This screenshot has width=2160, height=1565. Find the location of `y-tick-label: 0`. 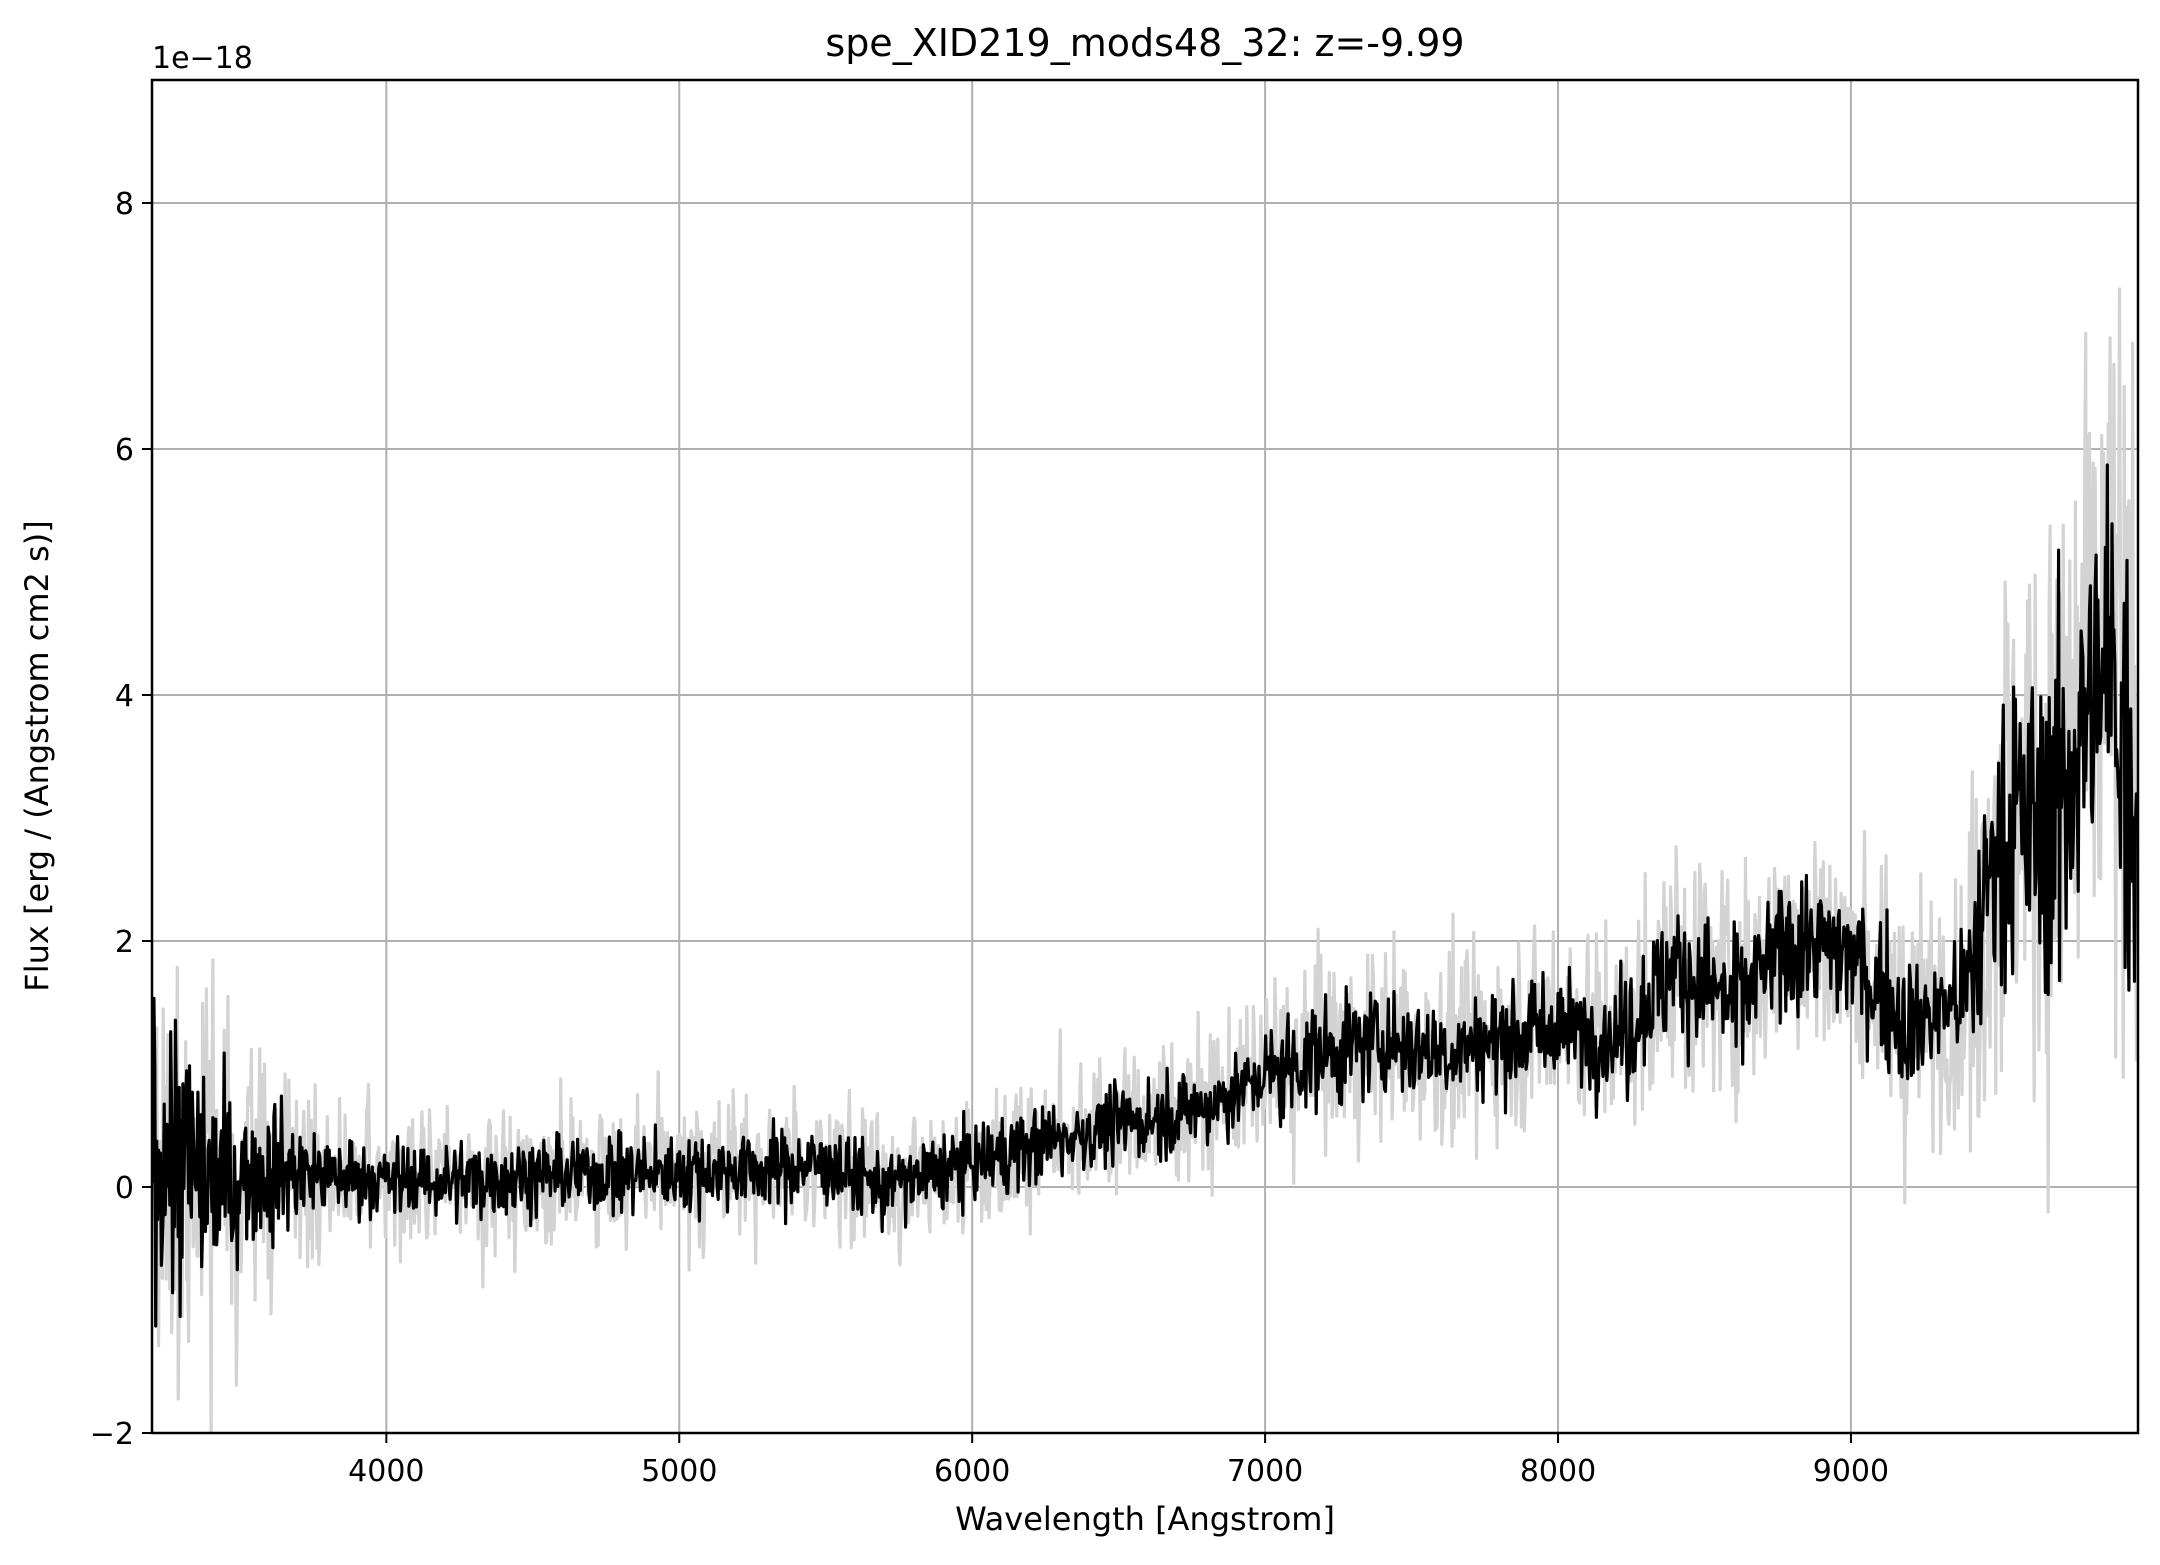

y-tick-label: 0 is located at coordinates (124, 1188).